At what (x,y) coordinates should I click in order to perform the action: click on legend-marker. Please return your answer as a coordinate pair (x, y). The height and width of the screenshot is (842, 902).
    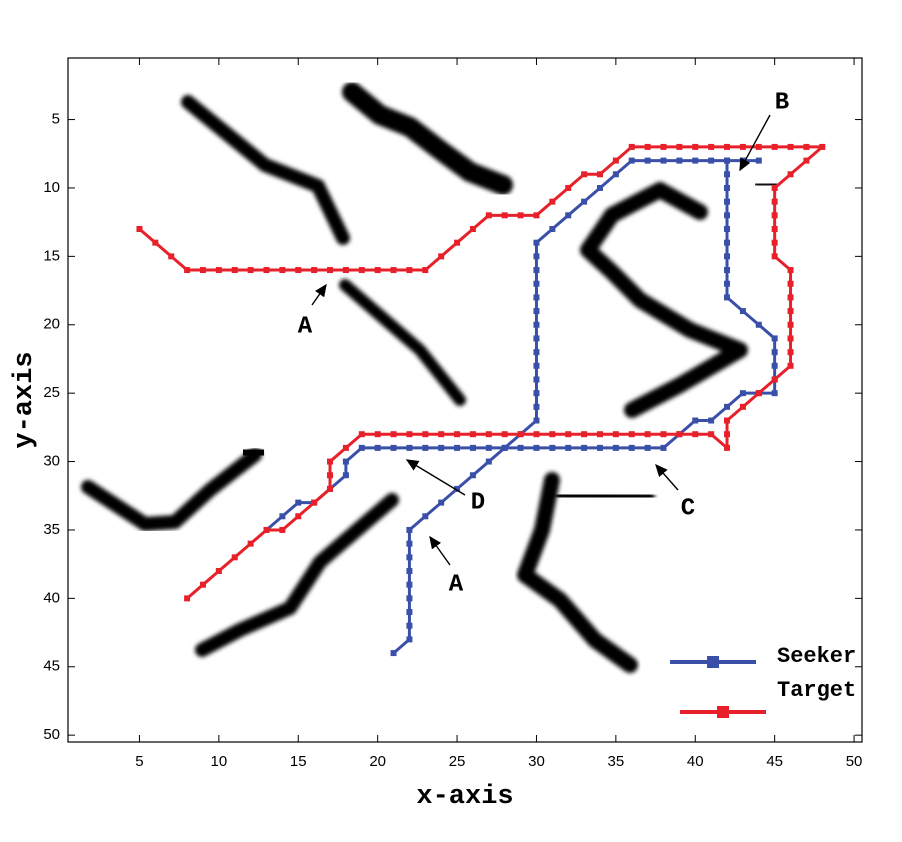
    Looking at the image, I should click on (723, 712).